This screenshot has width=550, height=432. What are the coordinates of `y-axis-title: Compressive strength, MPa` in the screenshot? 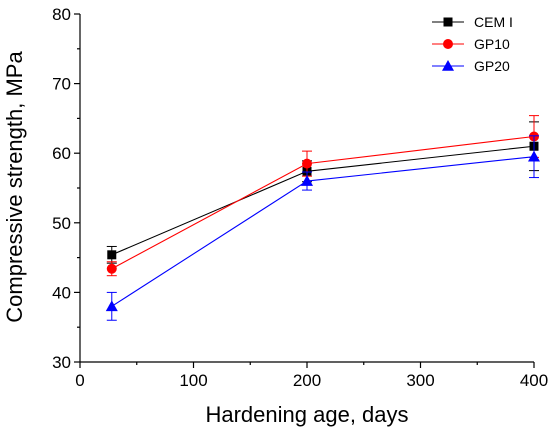 It's located at (14, 187).